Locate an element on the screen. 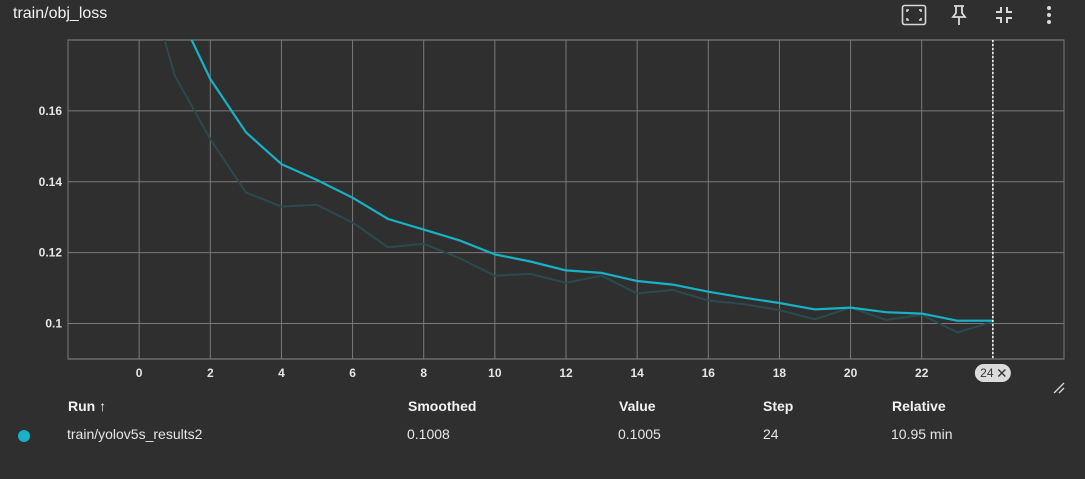 The height and width of the screenshot is (479, 1085). x-tick-label: 16 is located at coordinates (709, 373).